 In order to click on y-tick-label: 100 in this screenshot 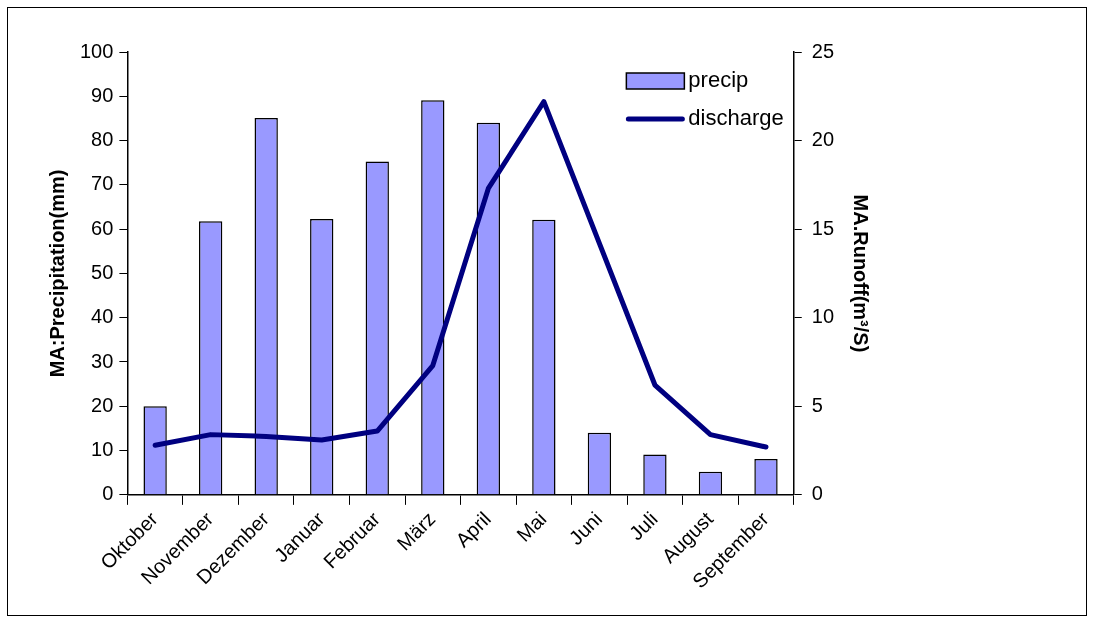, I will do `click(96, 50)`.